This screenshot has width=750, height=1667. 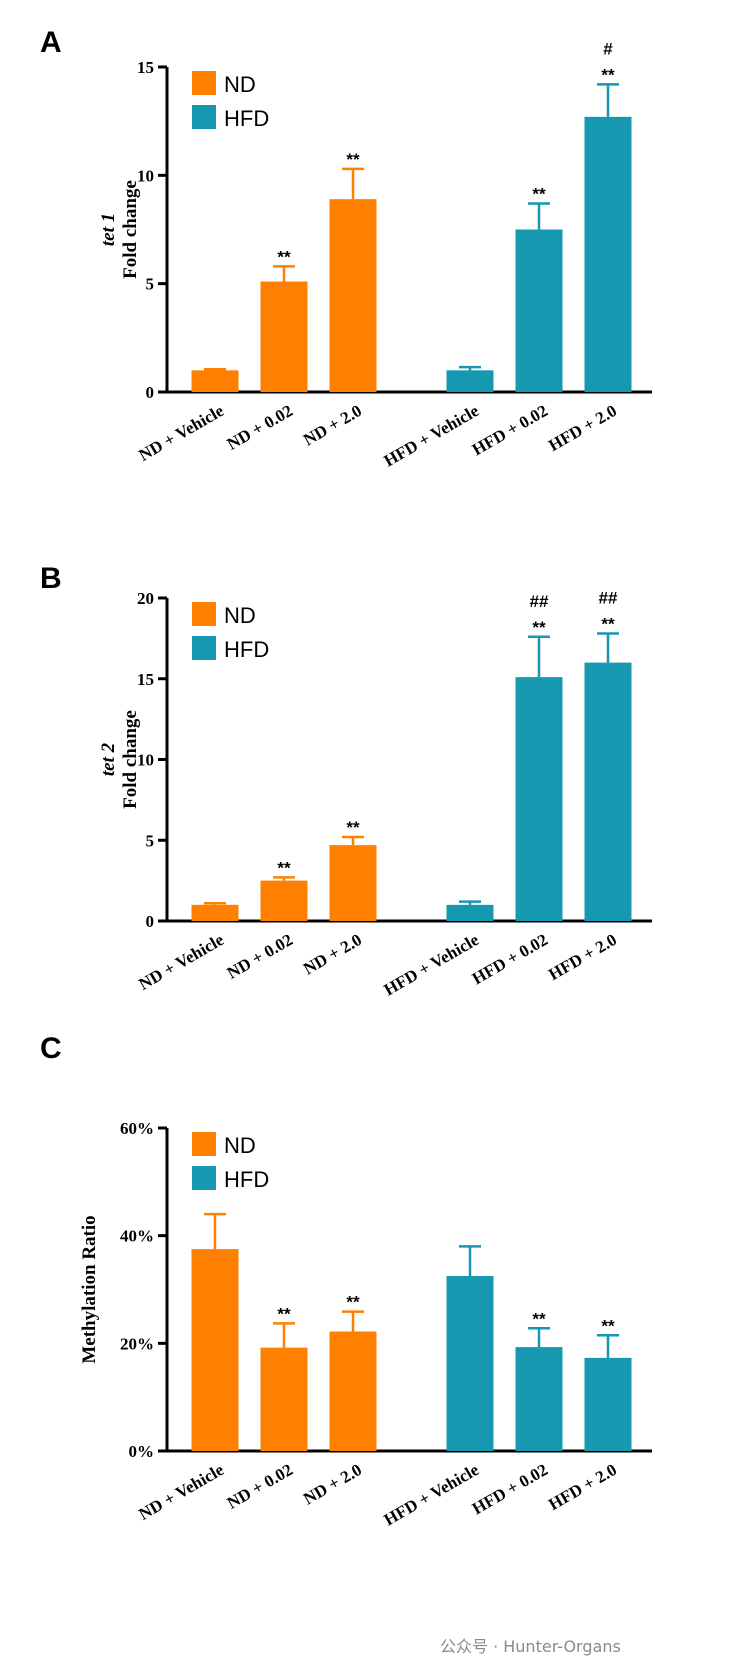 What do you see at coordinates (137, 1236) in the screenshot?
I see `y-tick-label: 40%` at bounding box center [137, 1236].